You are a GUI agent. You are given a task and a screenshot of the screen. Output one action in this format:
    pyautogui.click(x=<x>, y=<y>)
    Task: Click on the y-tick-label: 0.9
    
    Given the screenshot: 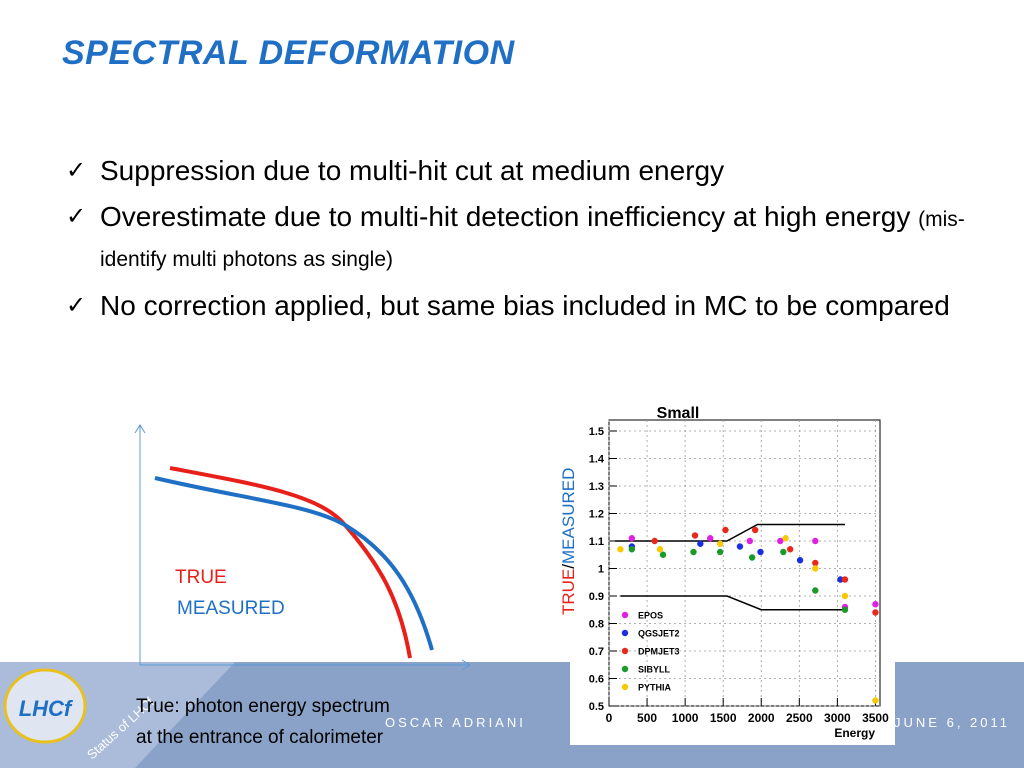 What is the action you would take?
    pyautogui.click(x=596, y=597)
    